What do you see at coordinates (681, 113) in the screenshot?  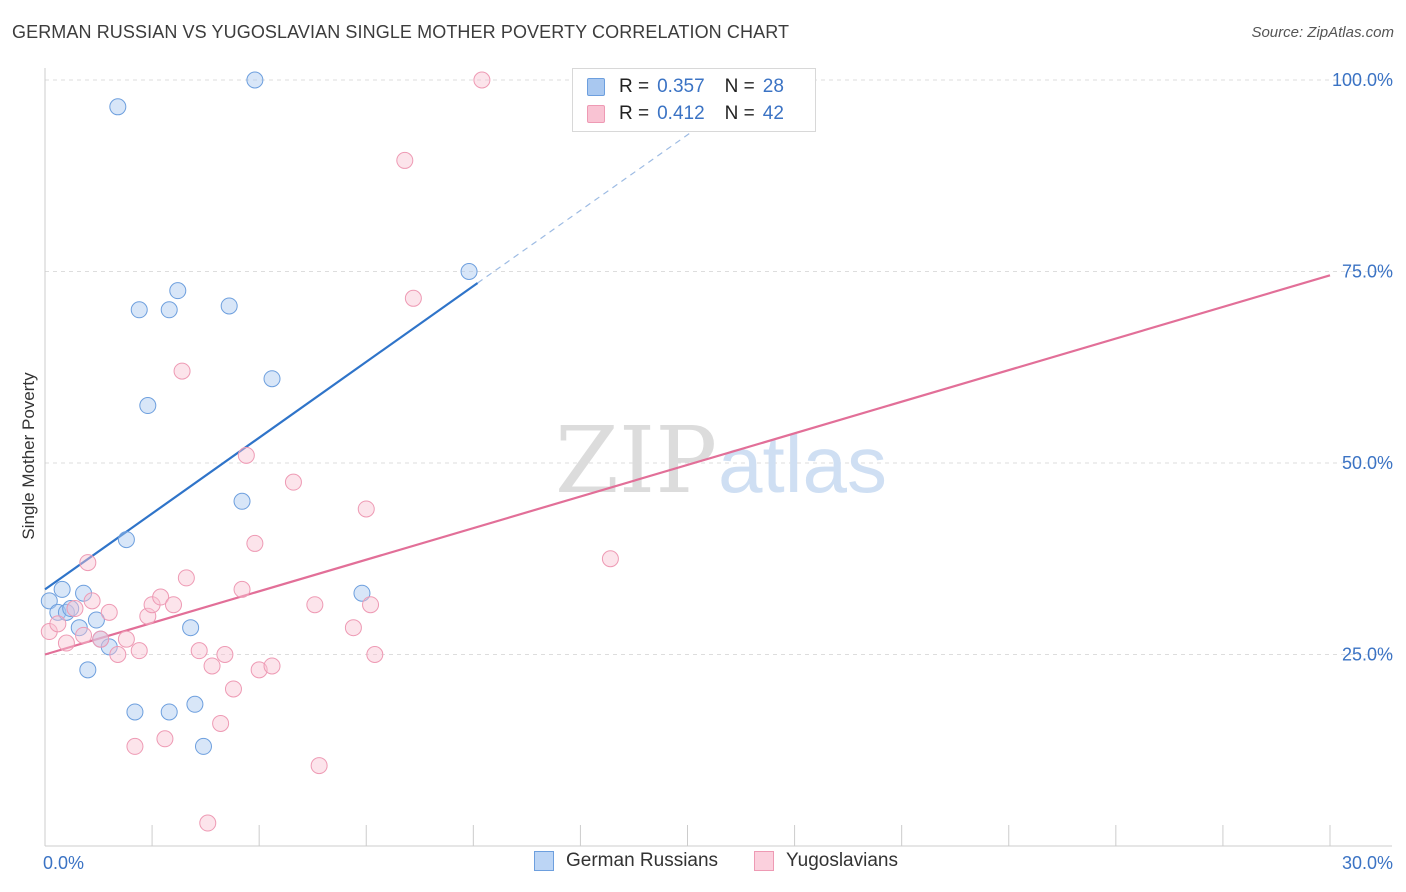 I see `r-value: 0.412` at bounding box center [681, 113].